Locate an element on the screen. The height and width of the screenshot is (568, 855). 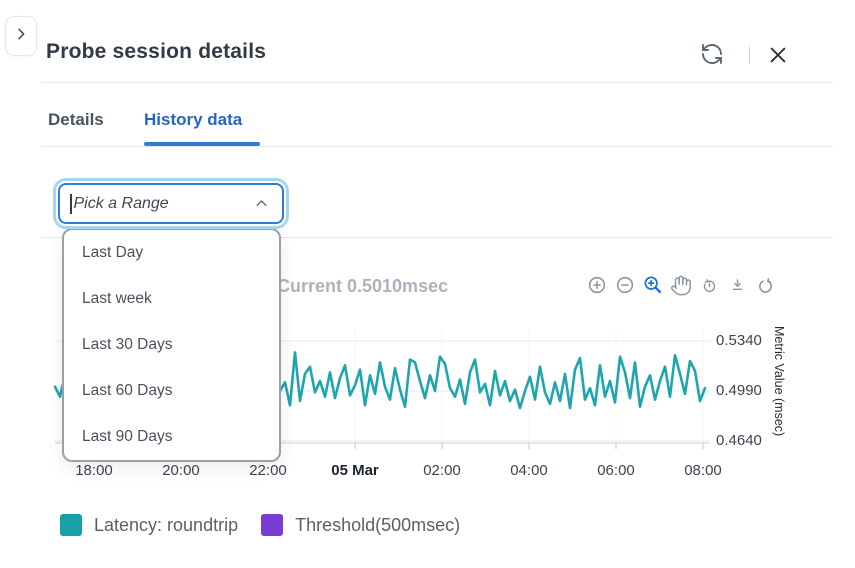
x-axis-tick-label: 22:00 is located at coordinates (268, 470).